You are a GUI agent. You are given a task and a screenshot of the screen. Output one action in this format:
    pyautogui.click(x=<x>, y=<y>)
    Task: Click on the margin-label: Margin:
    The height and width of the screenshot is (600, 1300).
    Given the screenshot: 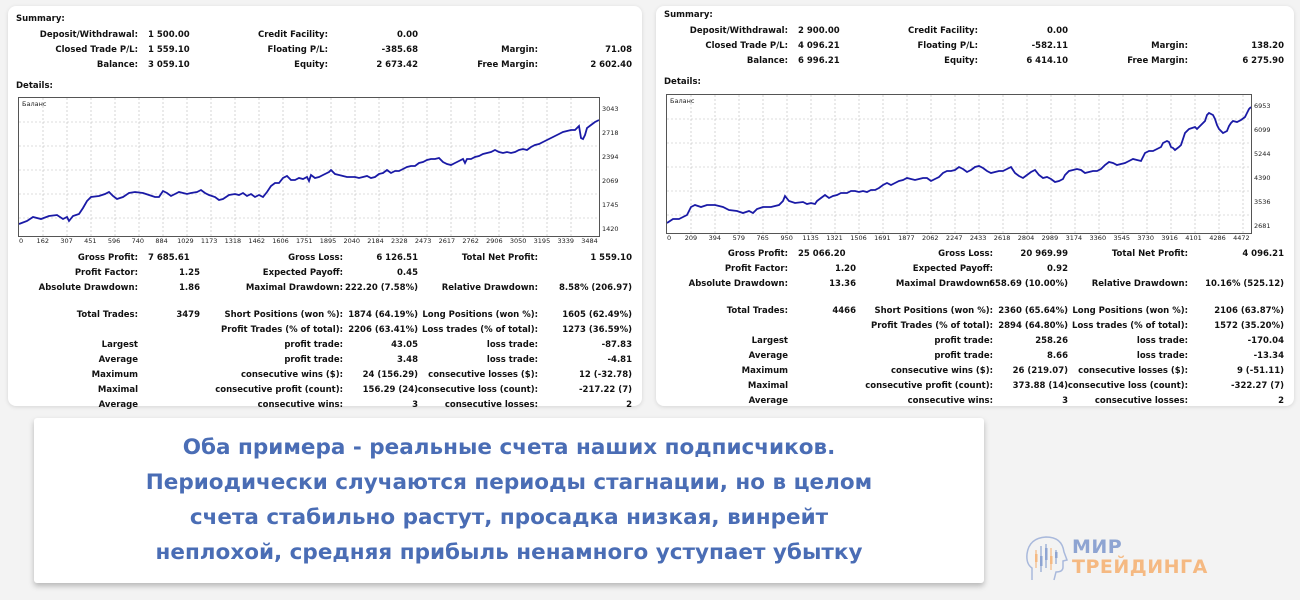 What is the action you would take?
    pyautogui.click(x=1169, y=46)
    